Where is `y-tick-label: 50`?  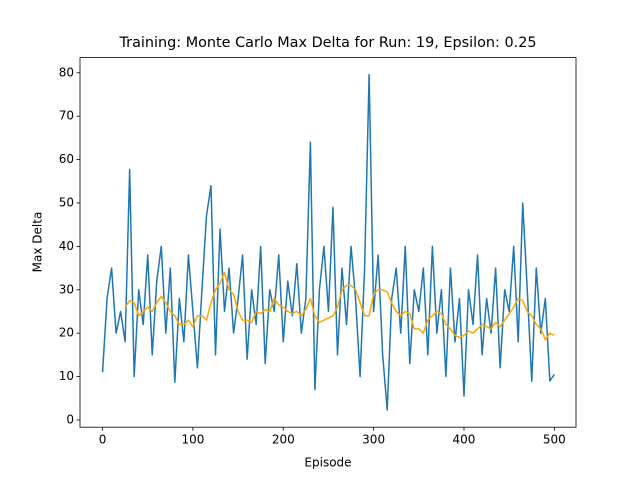
y-tick-label: 50 is located at coordinates (66, 202).